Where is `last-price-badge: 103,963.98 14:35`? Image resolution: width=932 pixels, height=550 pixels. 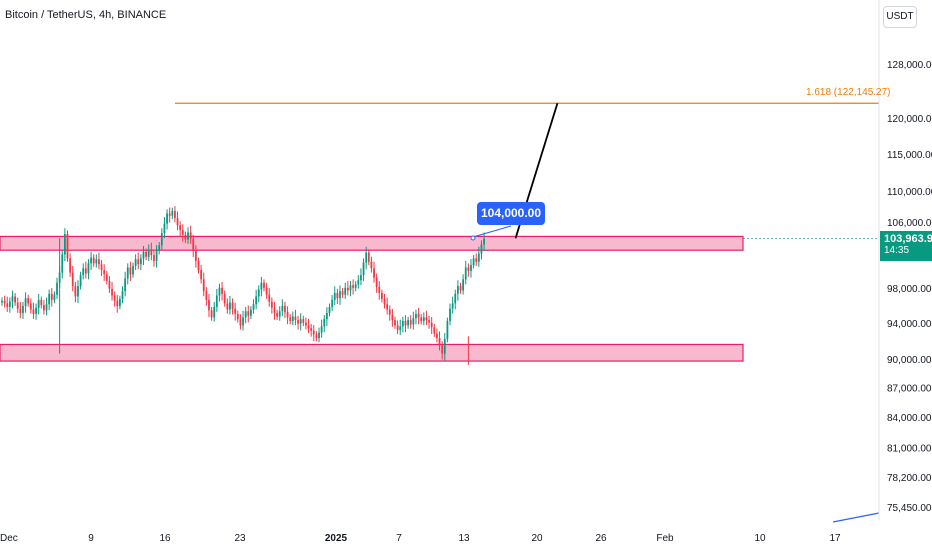 last-price-badge: 103,963.98 14:35 is located at coordinates (906, 246).